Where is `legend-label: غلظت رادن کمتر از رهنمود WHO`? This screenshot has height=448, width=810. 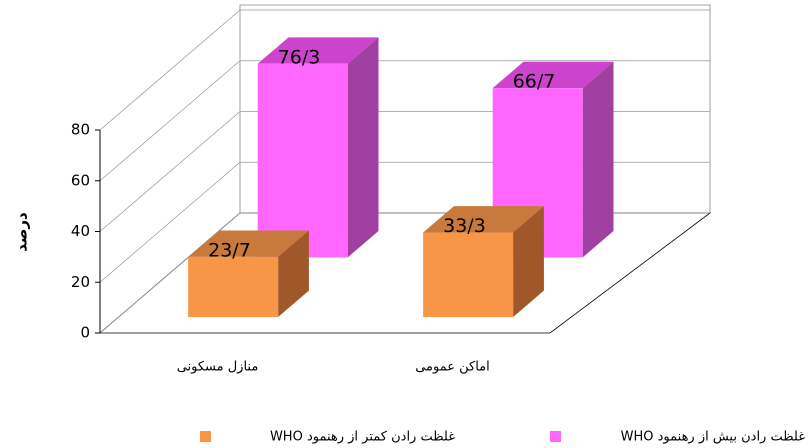
legend-label: غلظت رادن کمتر از رهنمود WHO is located at coordinates (362, 437).